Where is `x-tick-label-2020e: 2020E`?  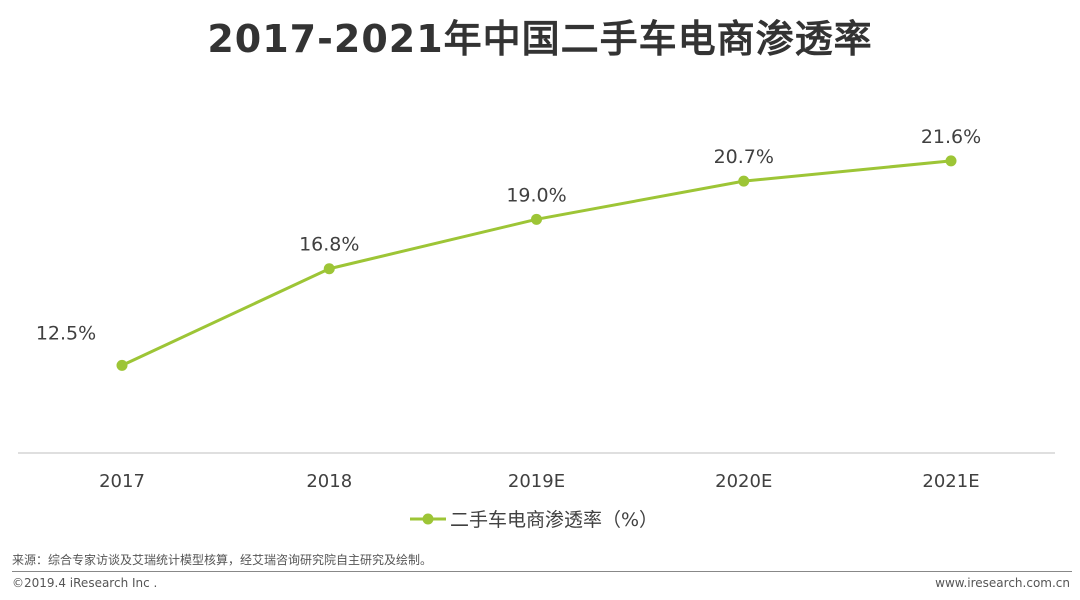 x-tick-label-2020e: 2020E is located at coordinates (743, 481).